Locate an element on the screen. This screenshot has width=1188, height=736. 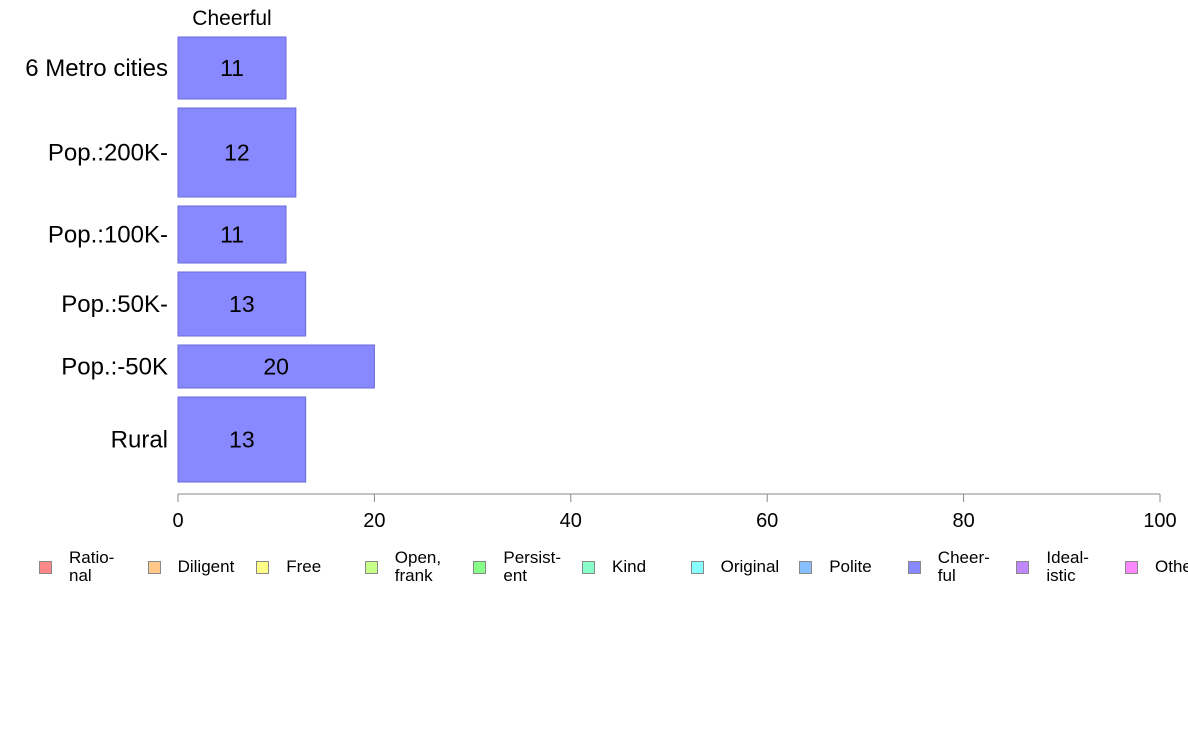
bar-data-label: 20 is located at coordinates (276, 367).